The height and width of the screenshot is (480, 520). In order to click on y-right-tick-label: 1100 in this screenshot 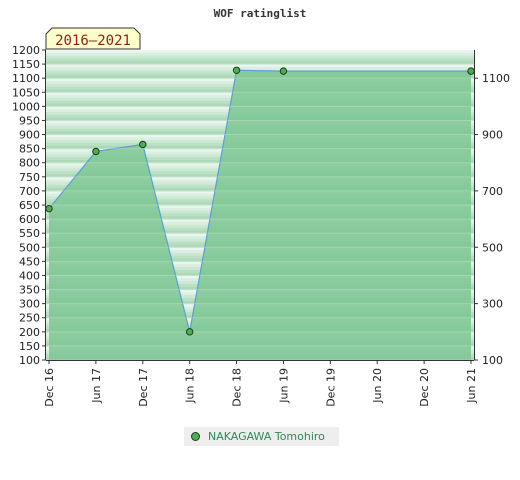, I will do `click(496, 78)`.